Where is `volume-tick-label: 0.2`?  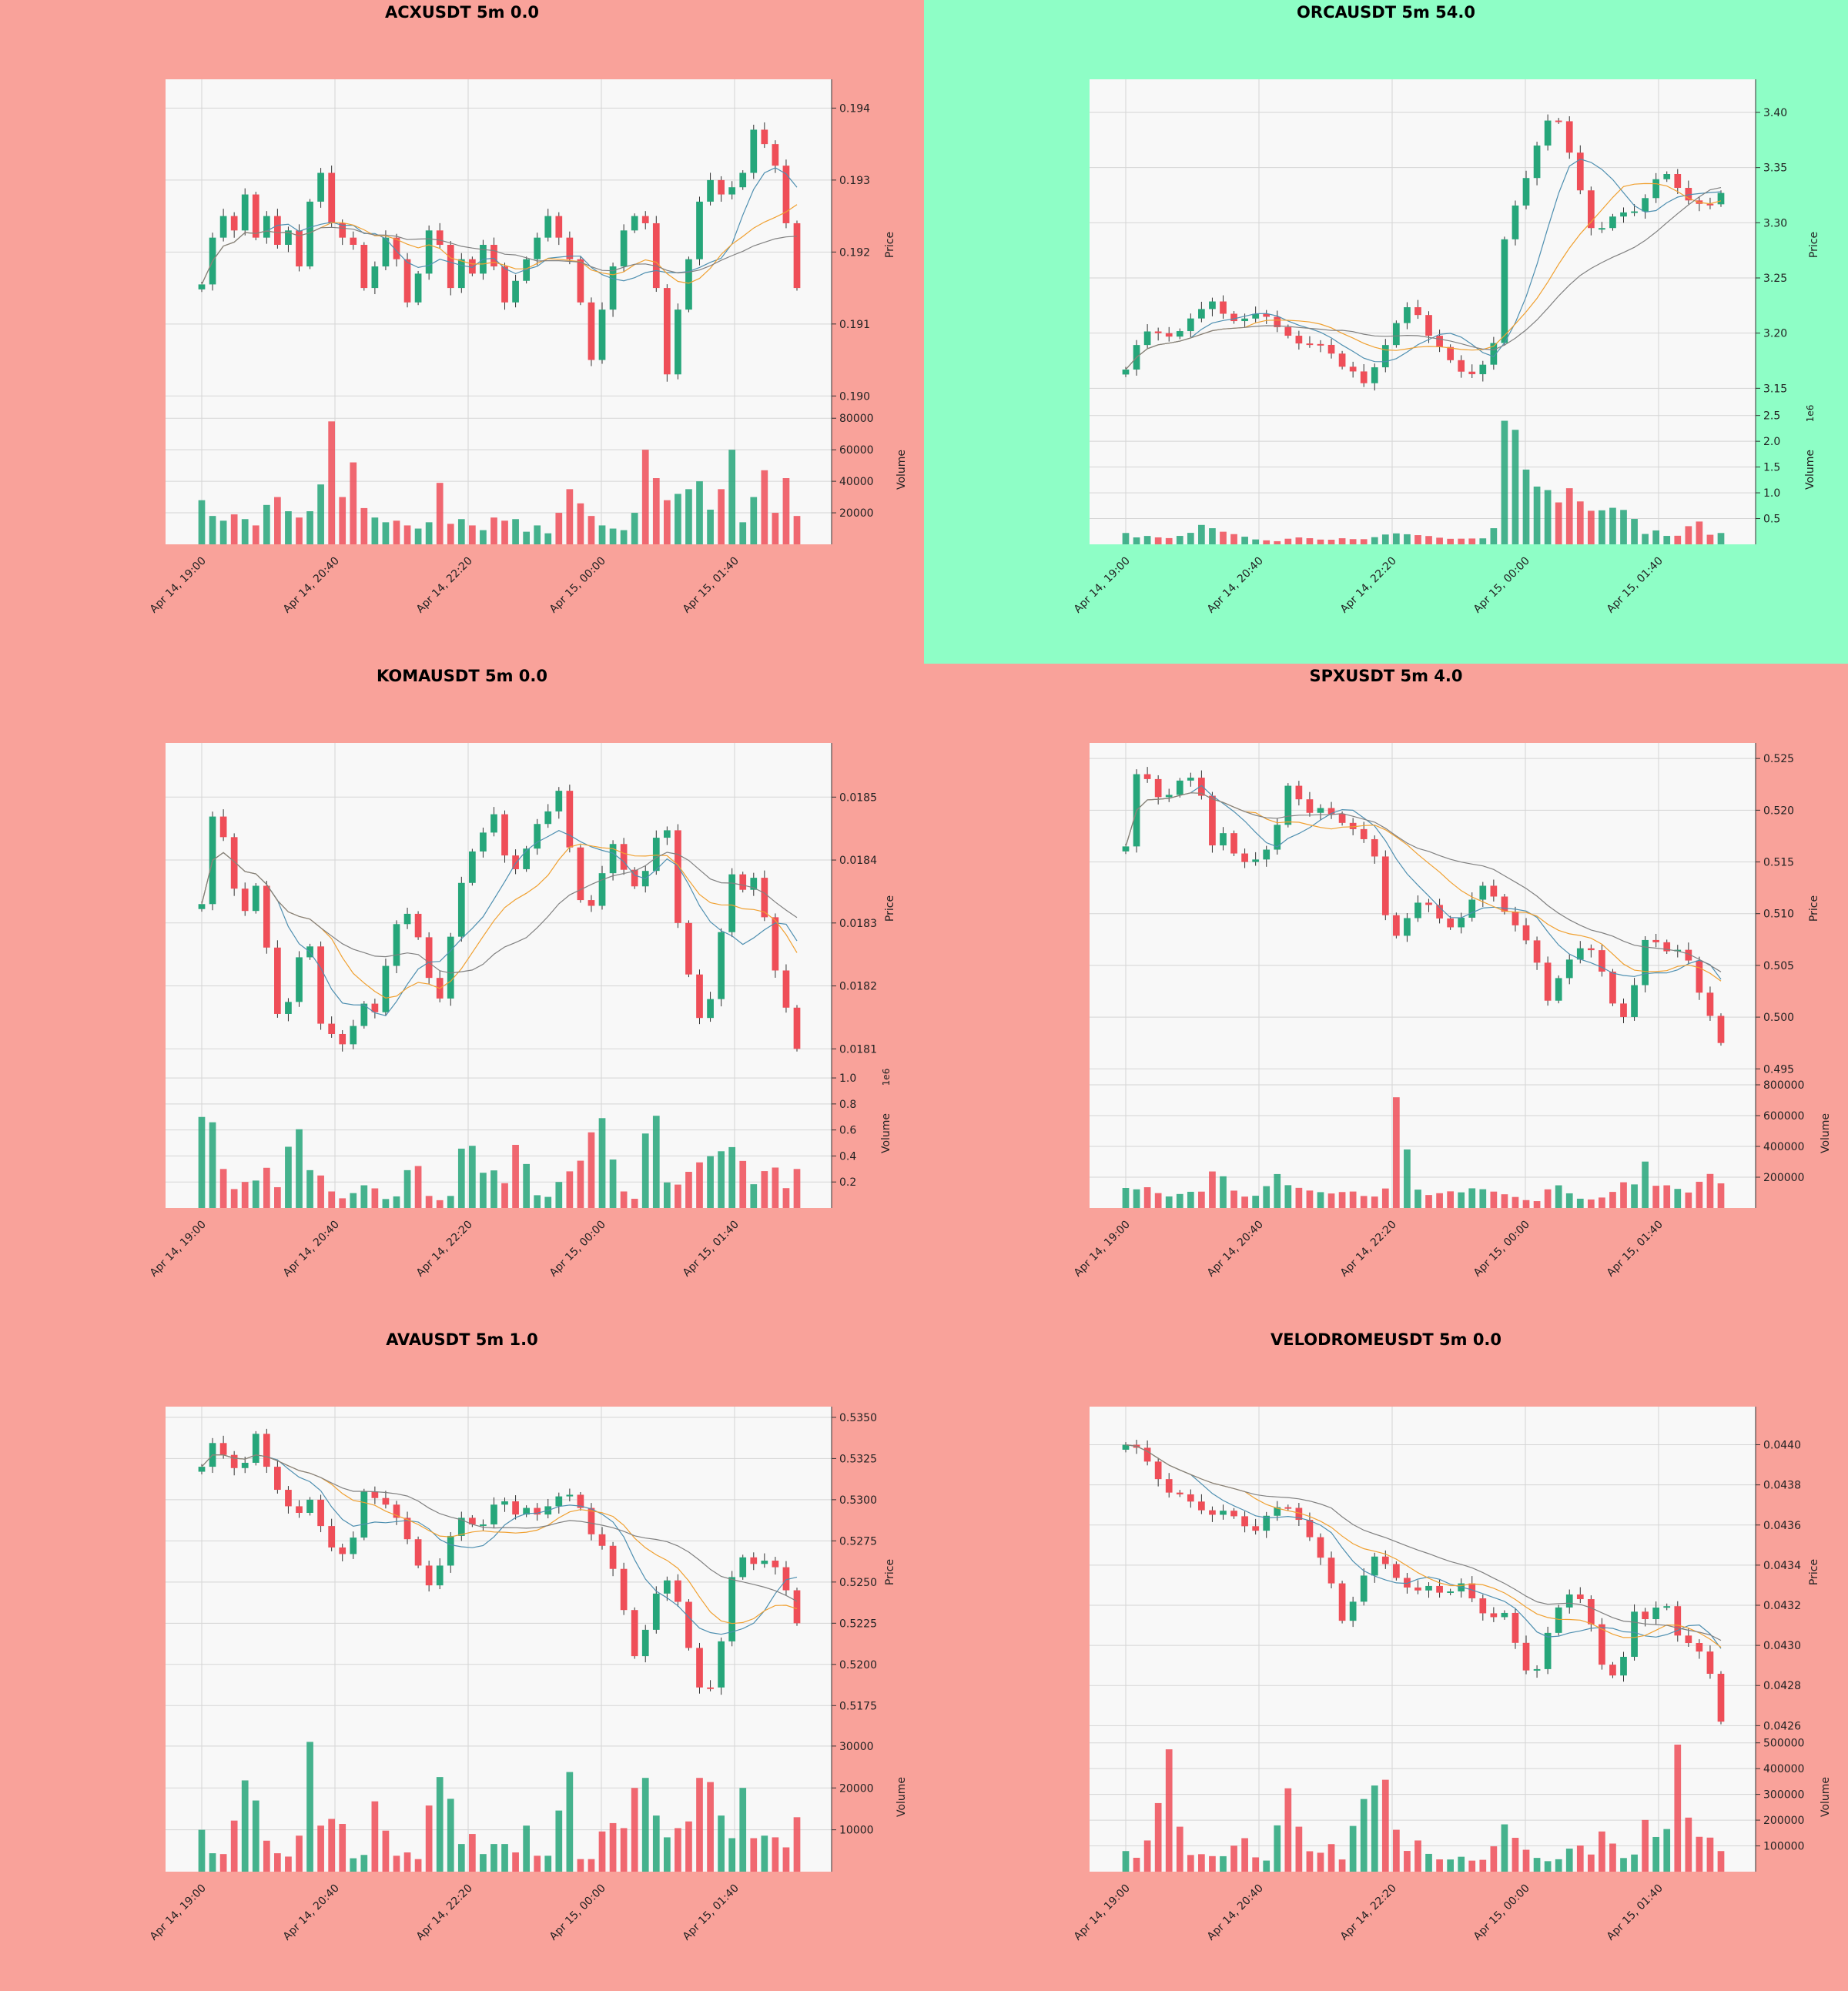
volume-tick-label: 0.2 is located at coordinates (848, 1182).